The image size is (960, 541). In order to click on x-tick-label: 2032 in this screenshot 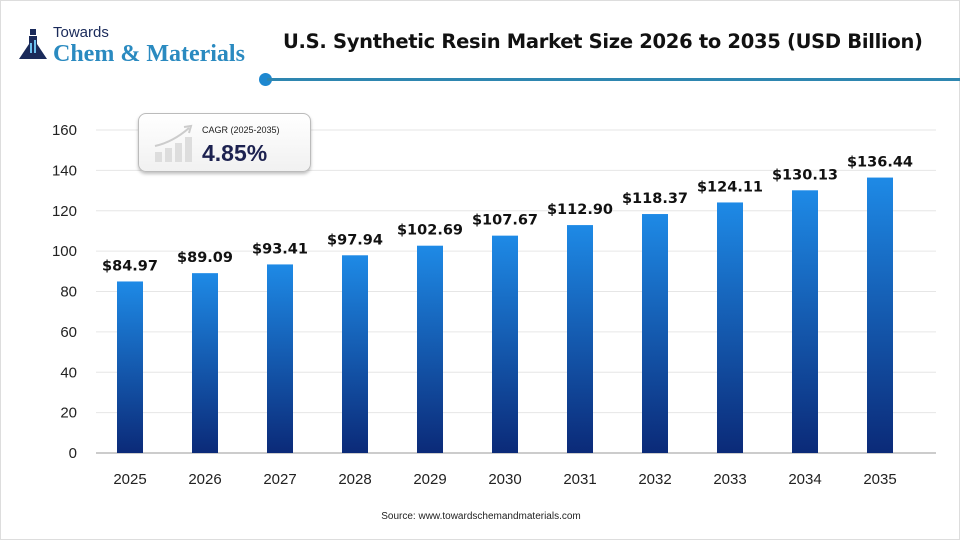, I will do `click(654, 479)`.